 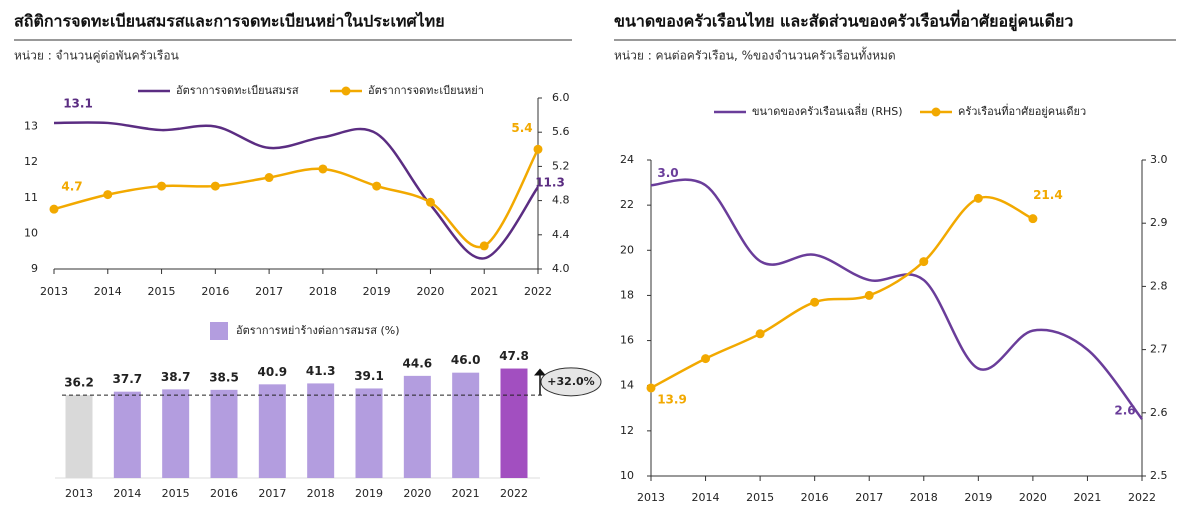 What do you see at coordinates (1159, 285) in the screenshot?
I see `y2-tick-label: 2.8` at bounding box center [1159, 285].